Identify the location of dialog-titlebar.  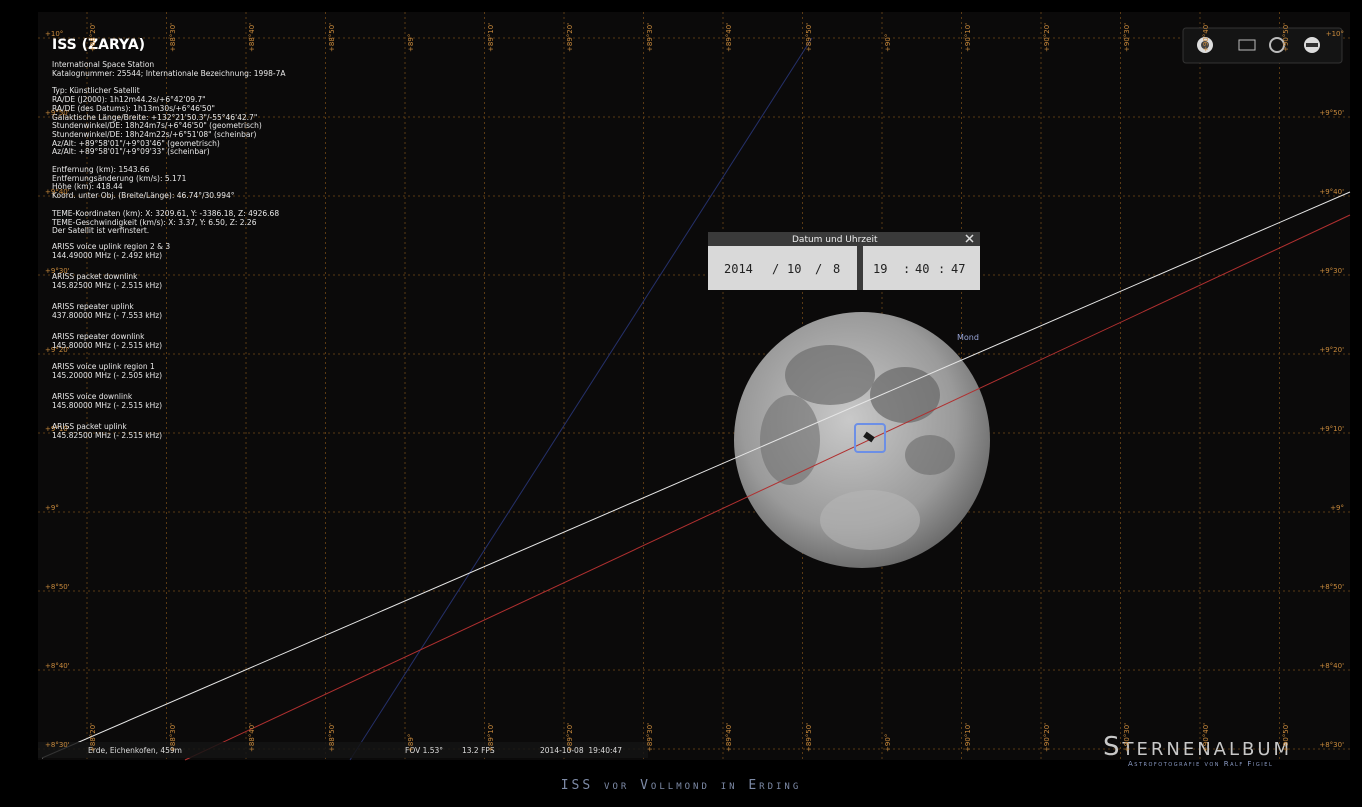
(844, 239).